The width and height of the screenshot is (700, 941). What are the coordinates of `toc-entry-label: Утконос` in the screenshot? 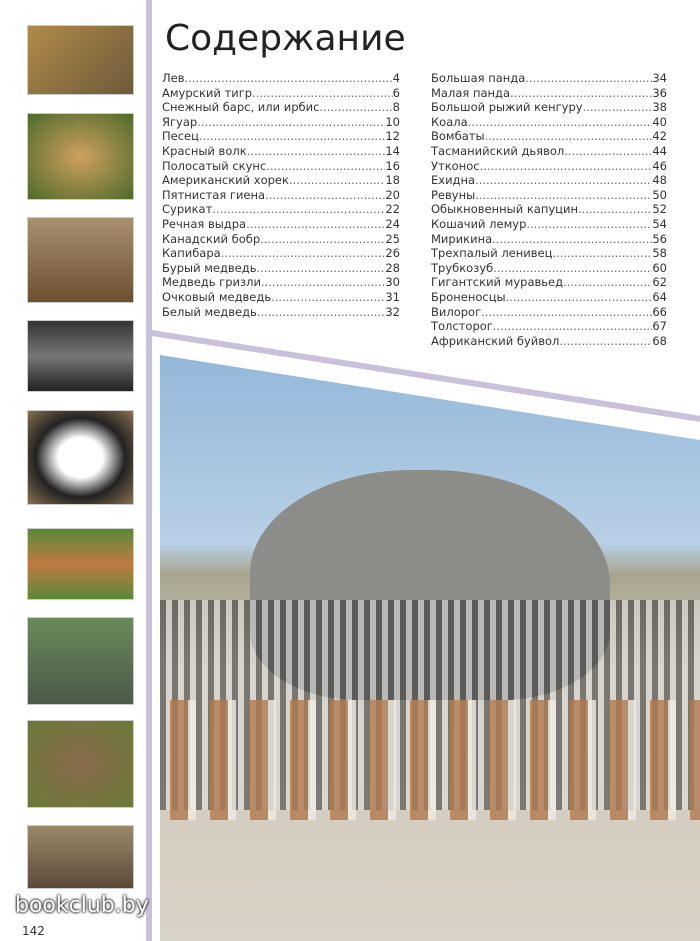 It's located at (455, 165).